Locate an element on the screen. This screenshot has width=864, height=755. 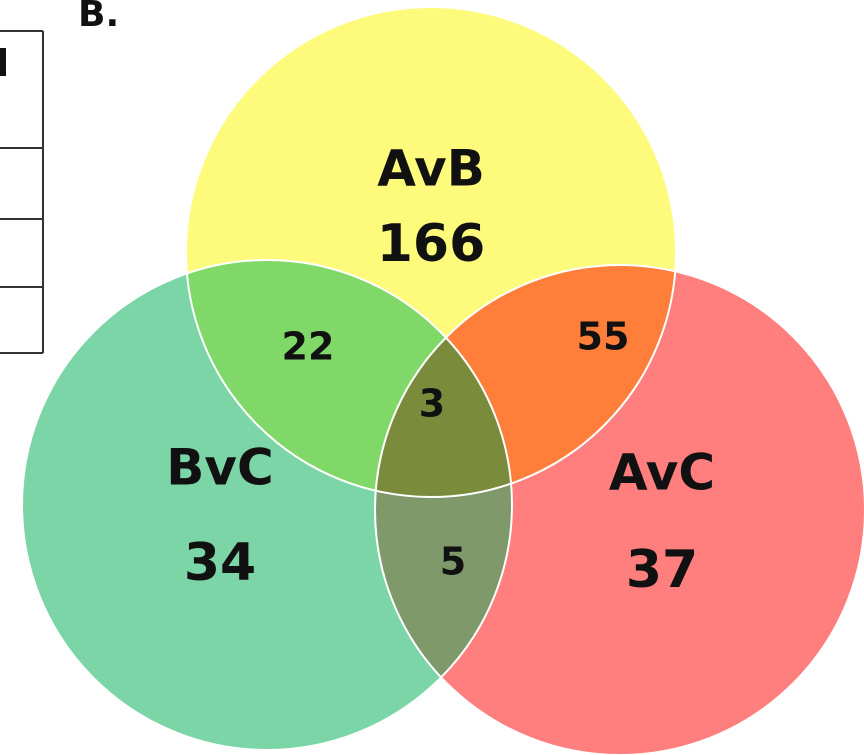
overlap-bvc-avc: 5 is located at coordinates (453, 562).